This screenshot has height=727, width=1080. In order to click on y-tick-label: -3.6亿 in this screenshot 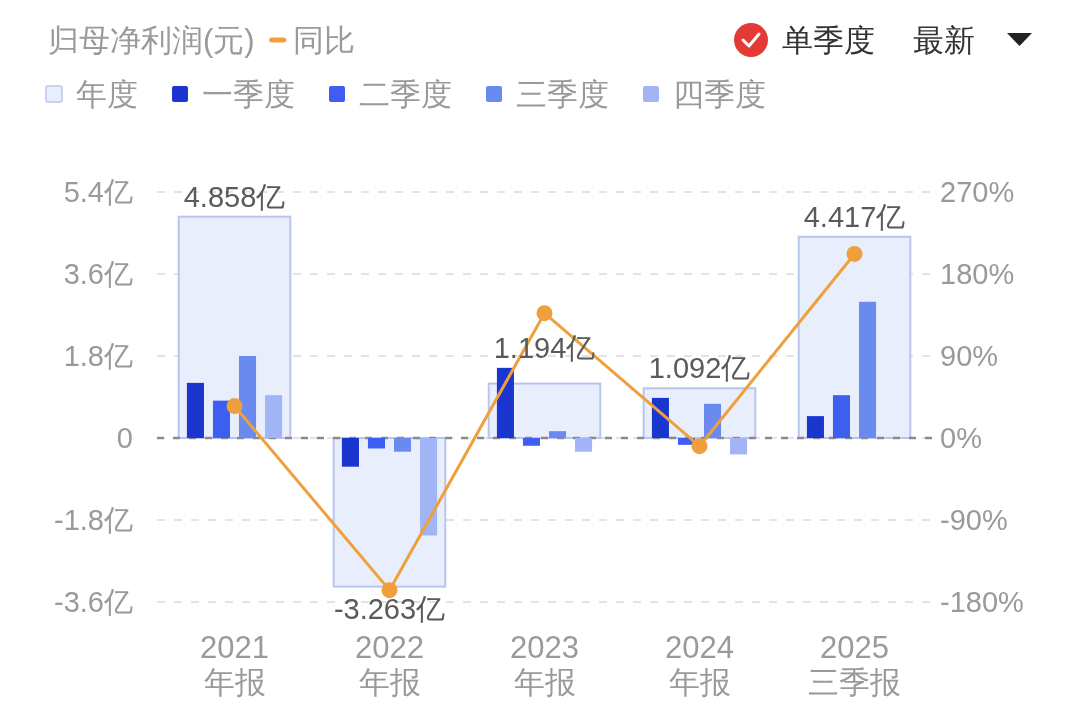, I will do `click(93, 602)`.